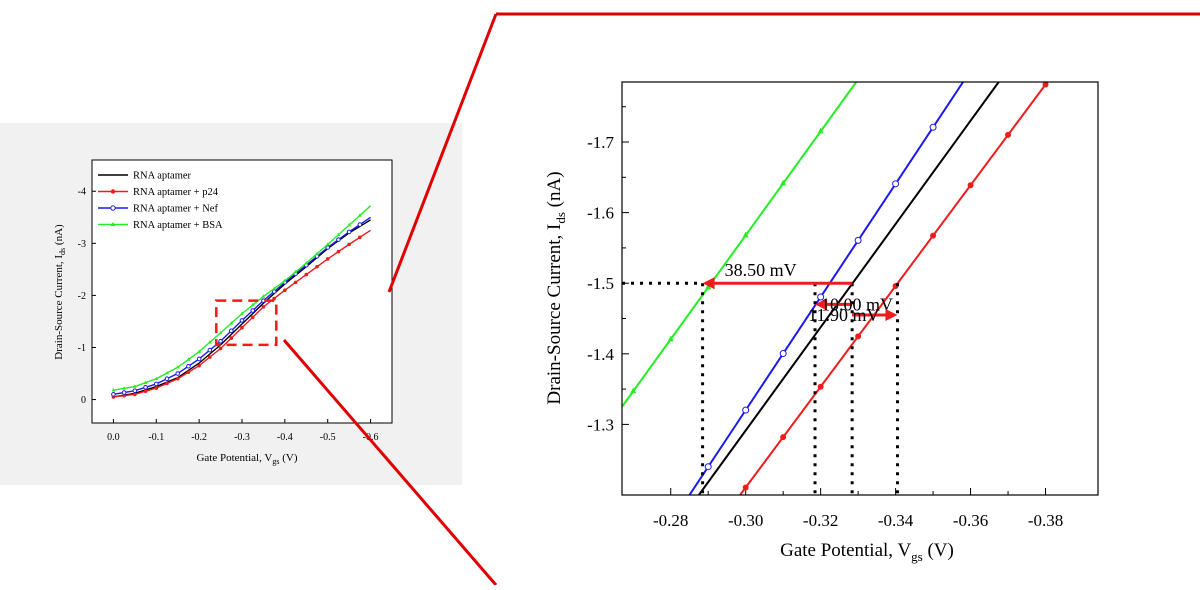  I want to click on zoom-x-tick-label: -0.30, so click(745, 520).